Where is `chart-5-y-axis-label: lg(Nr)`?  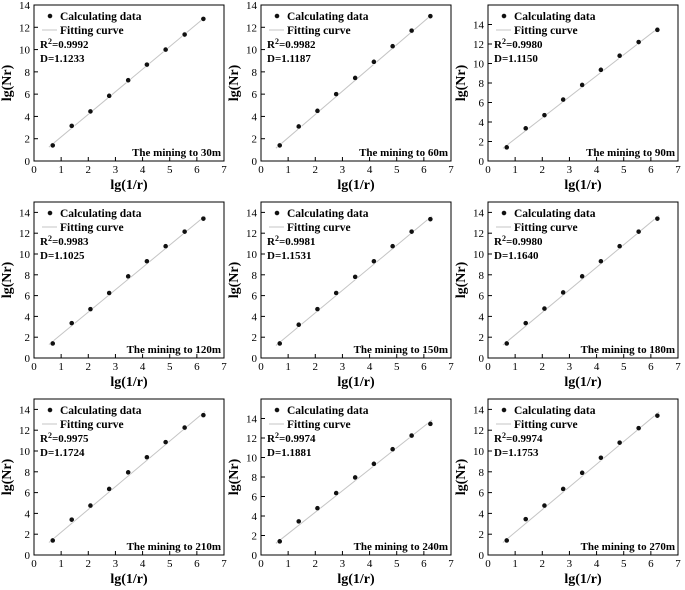 chart-5-y-axis-label: lg(Nr) is located at coordinates (234, 279).